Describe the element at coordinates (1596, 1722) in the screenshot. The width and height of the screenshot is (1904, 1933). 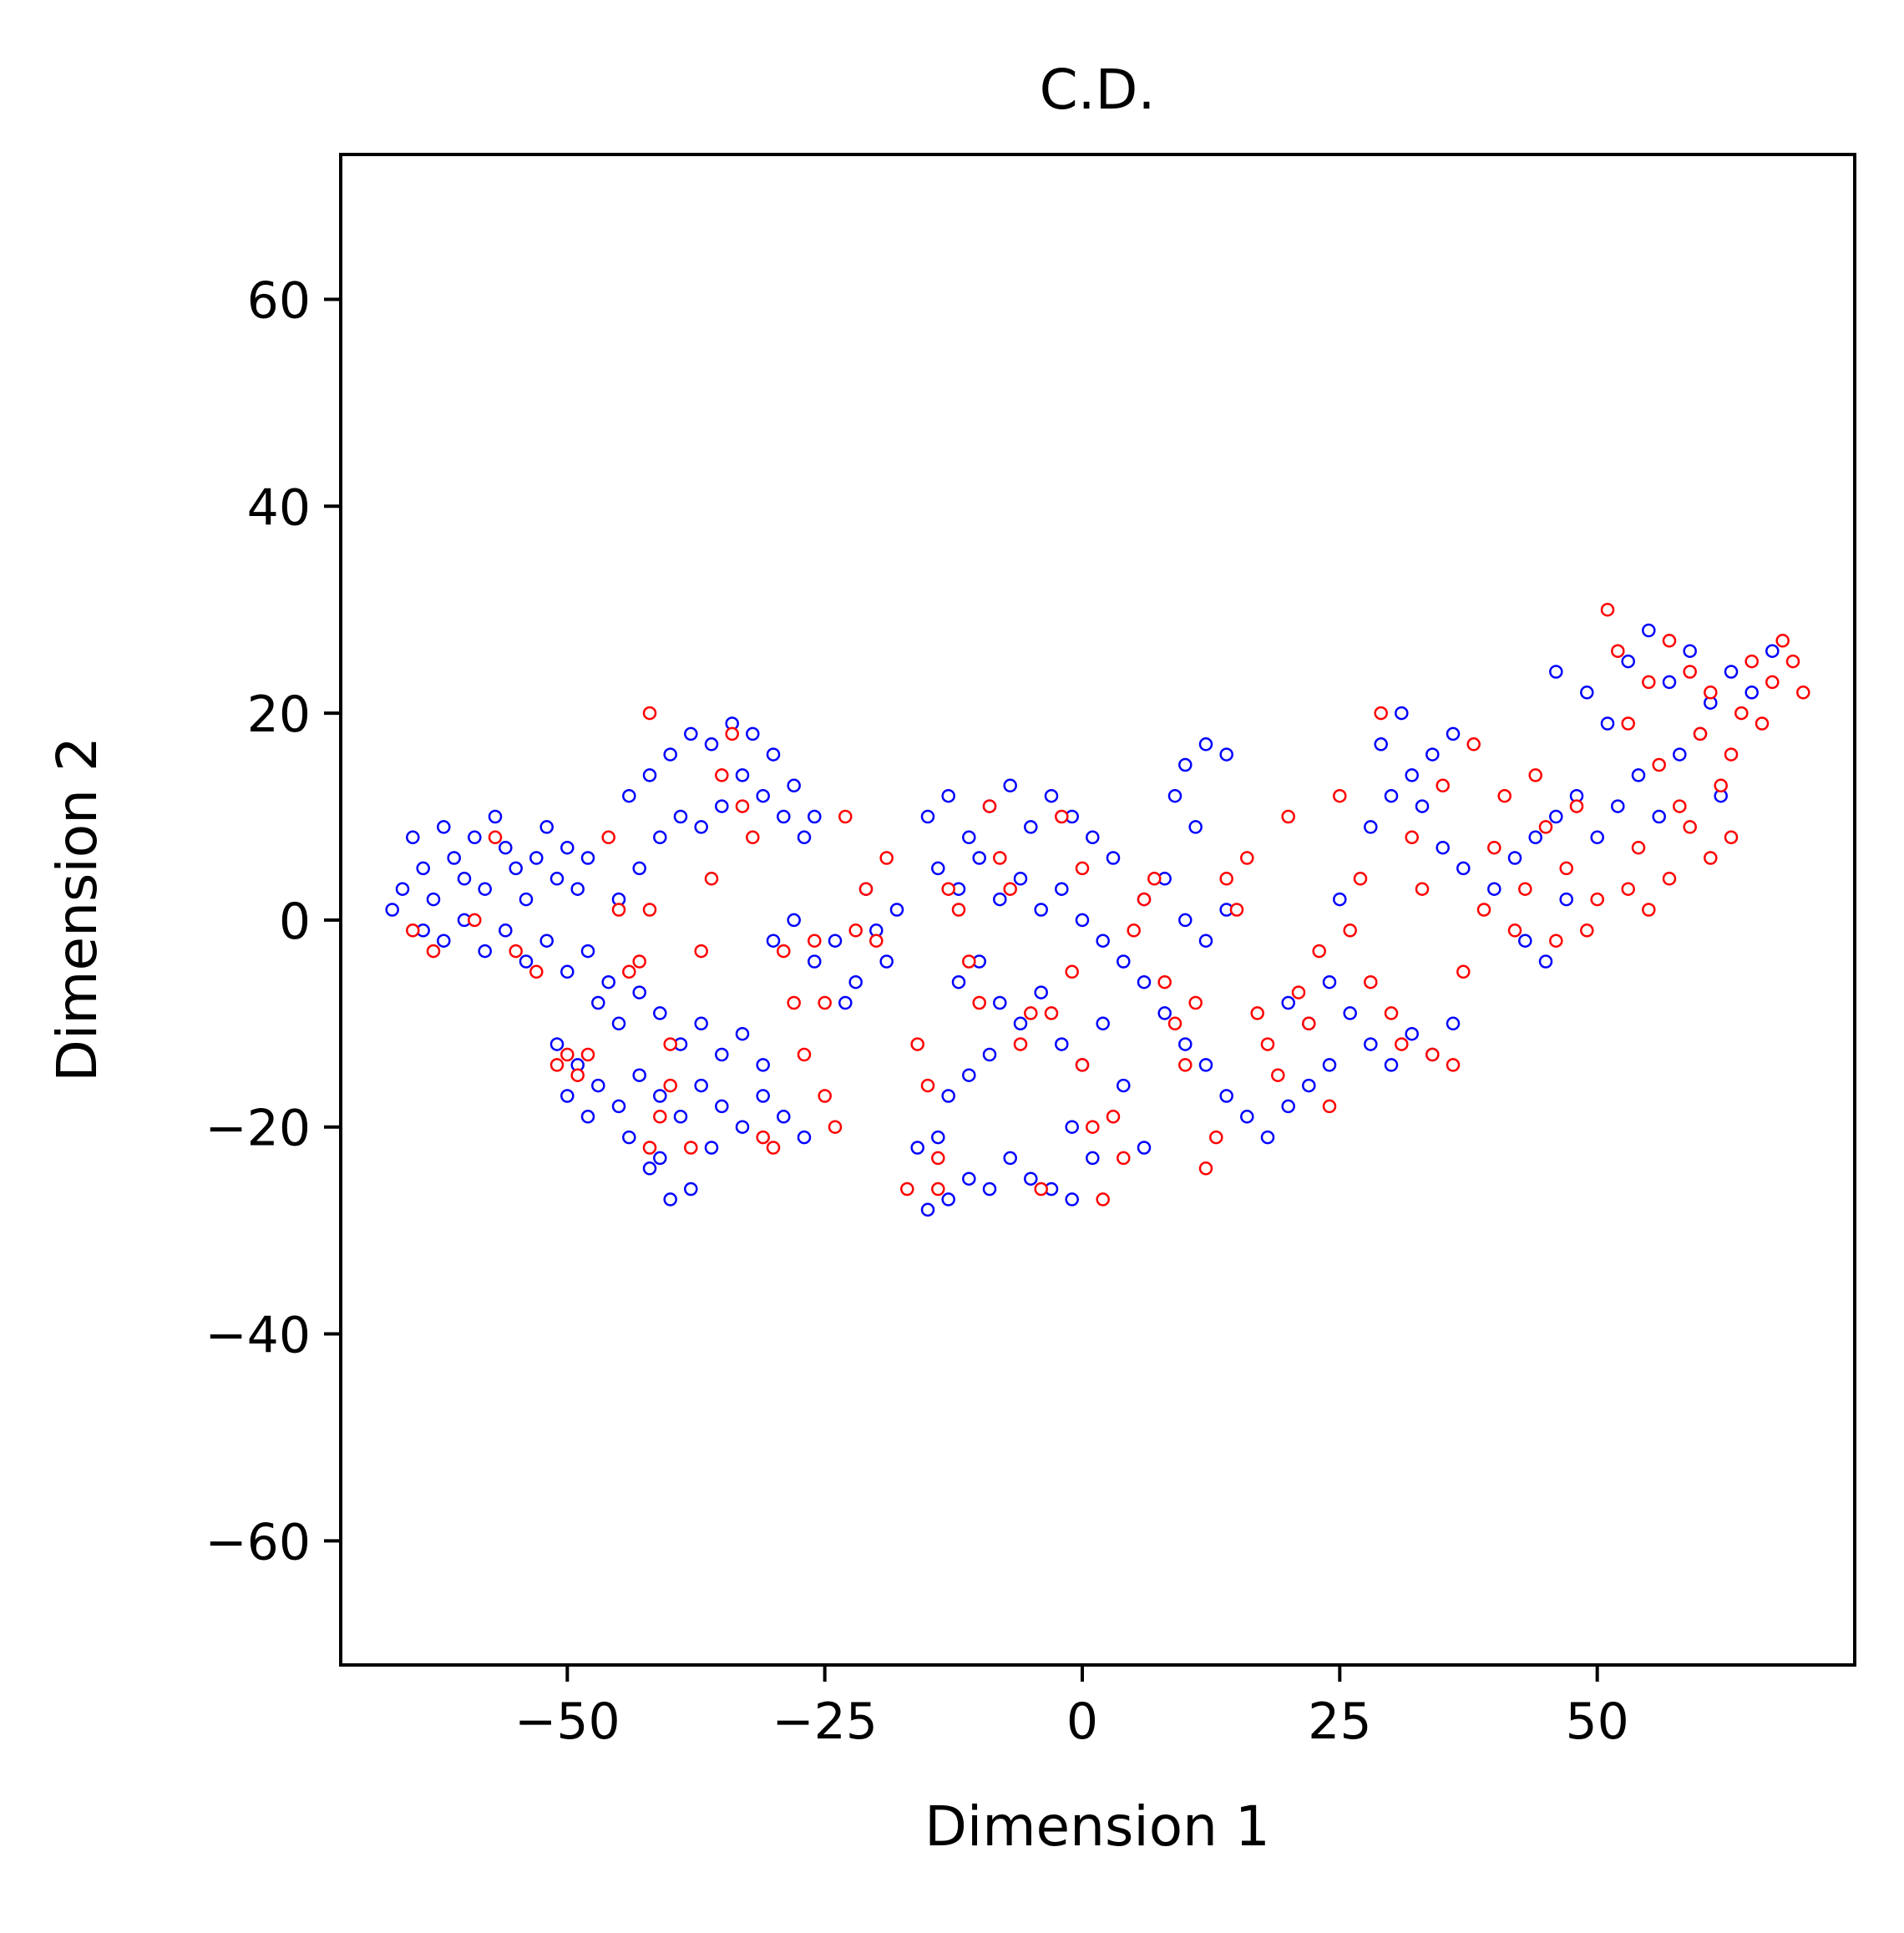
I see `x-tick-label: 50` at that location.